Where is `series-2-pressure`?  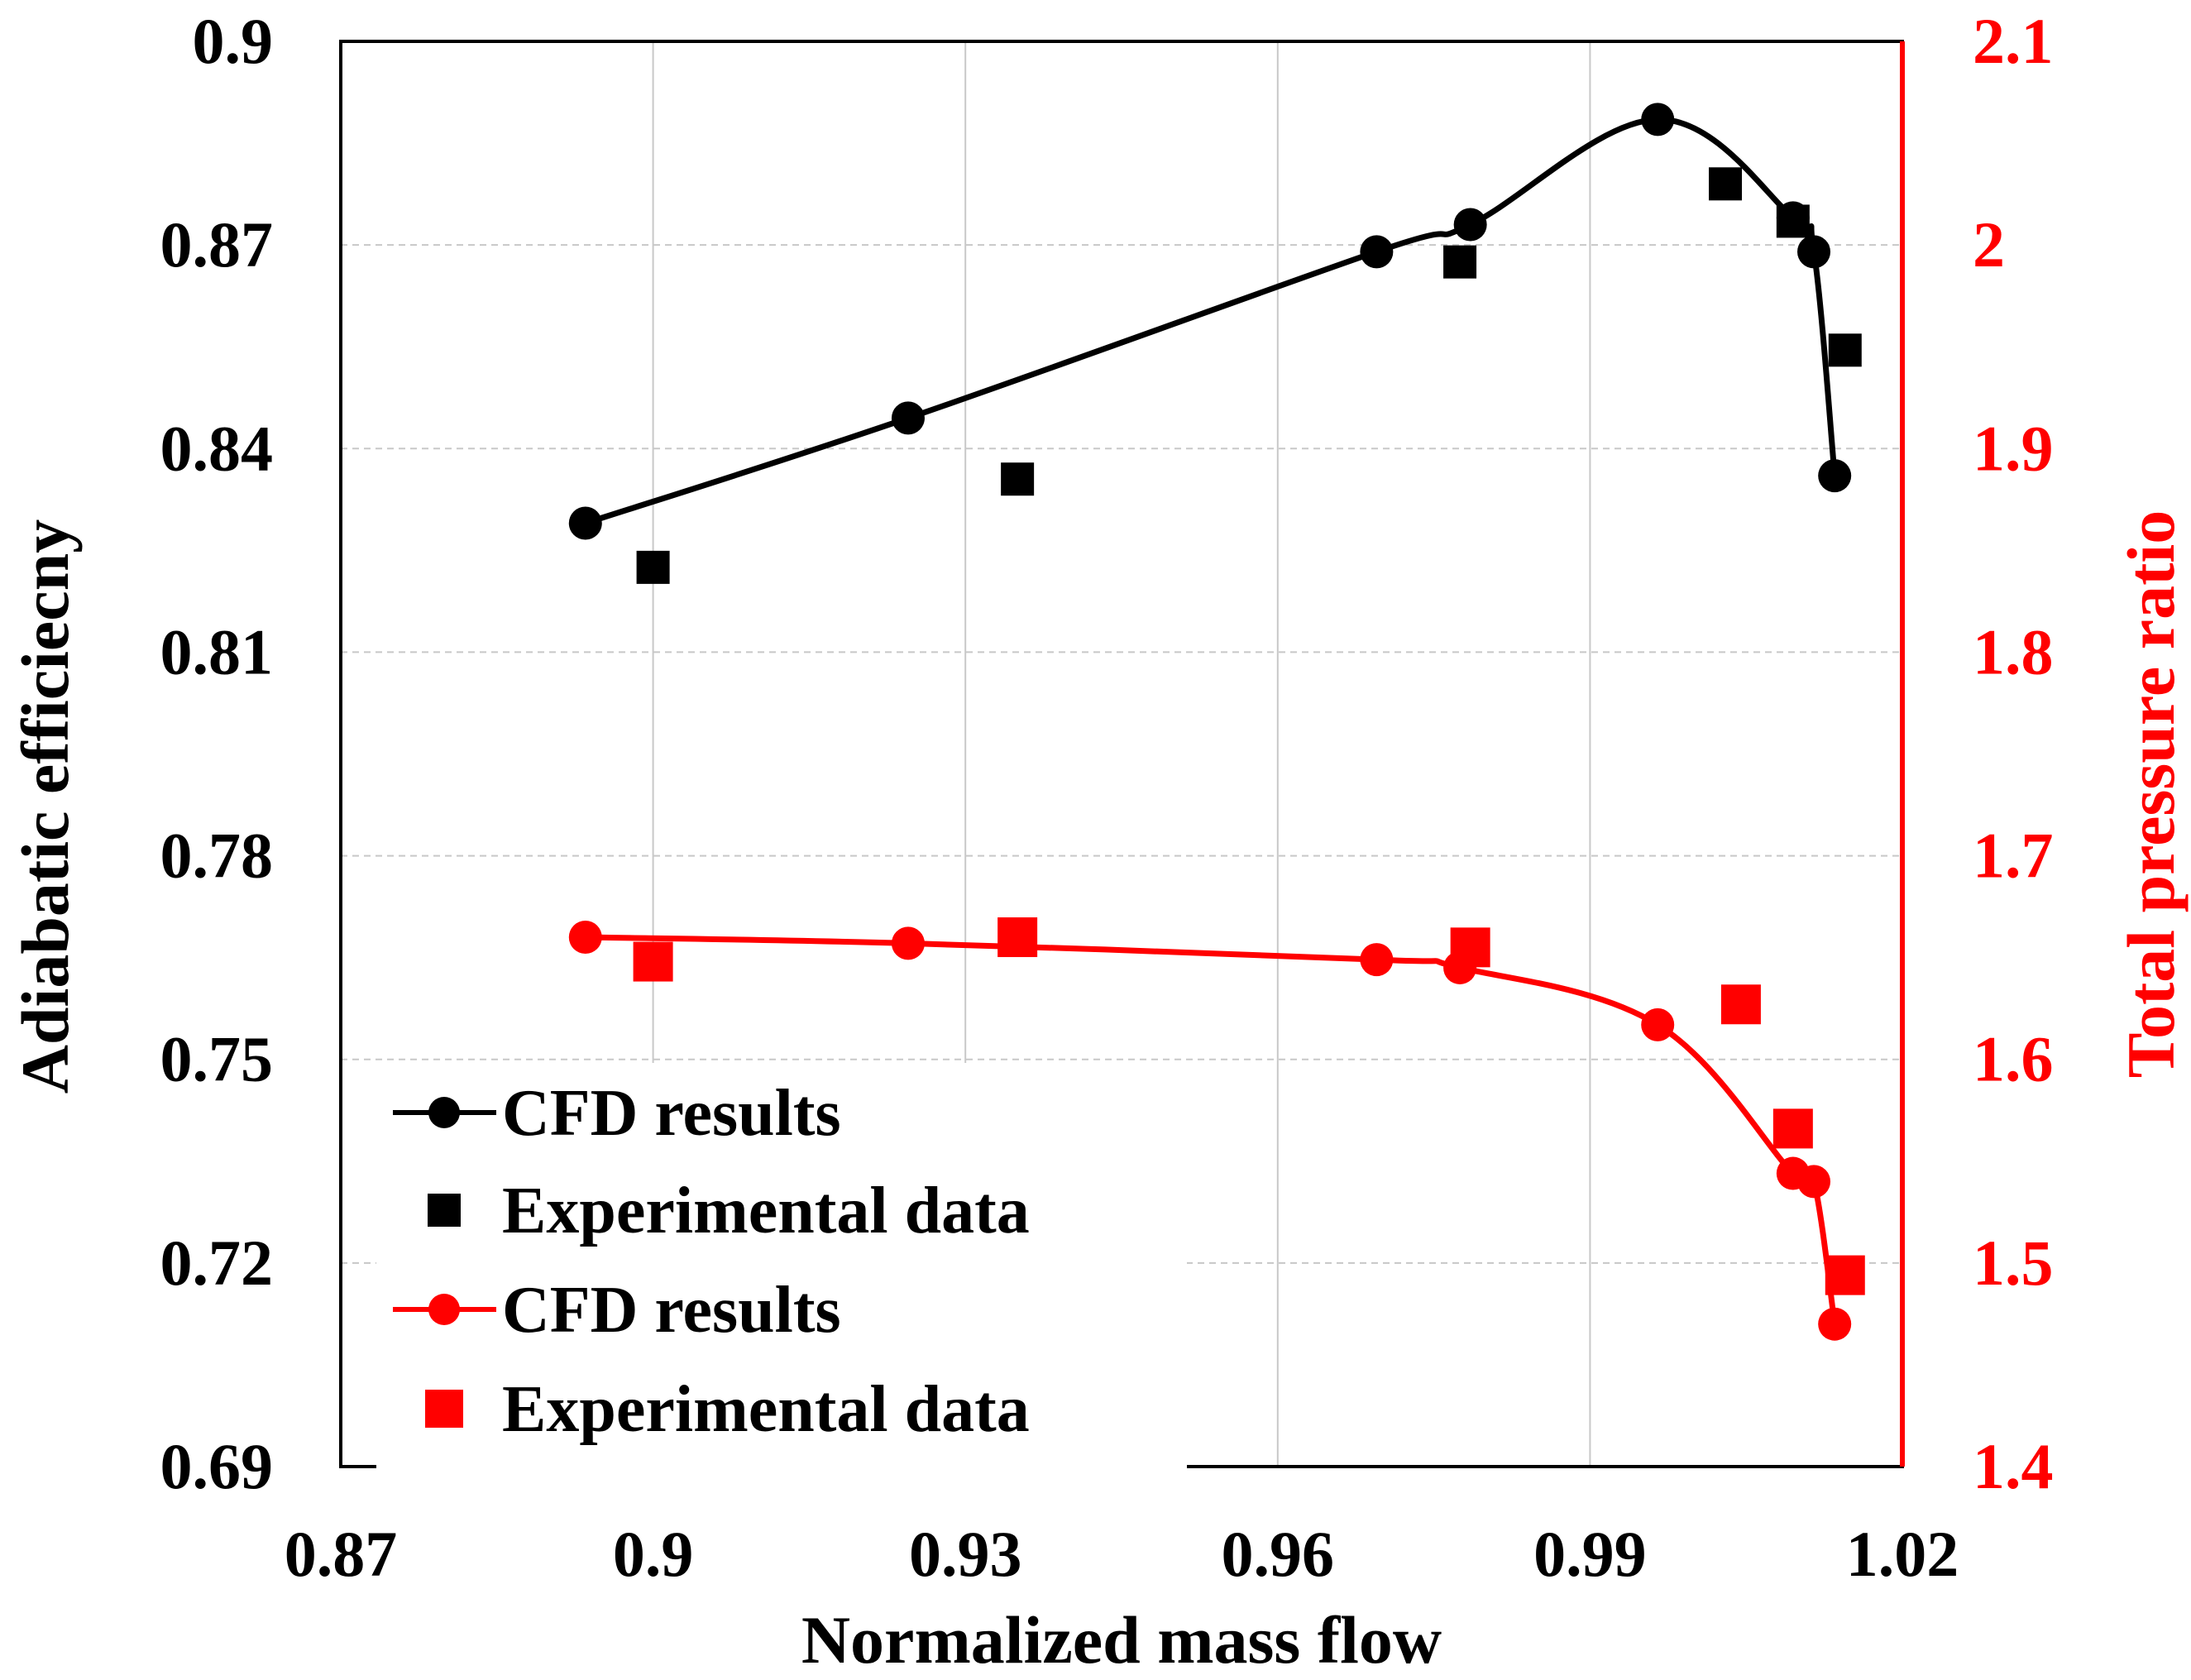 series-2-pressure is located at coordinates (1210, 1131).